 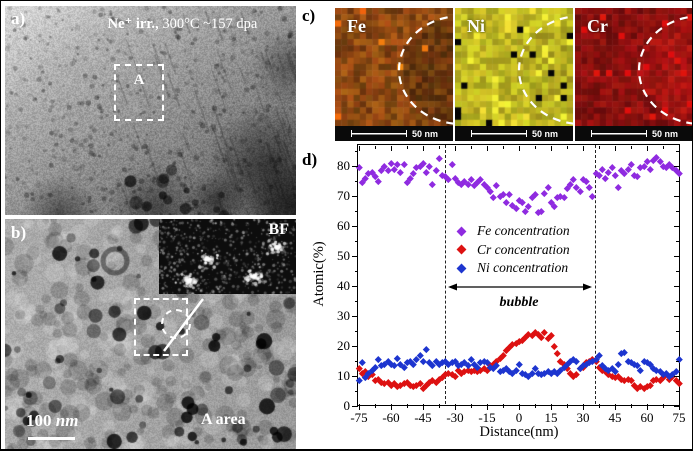 What do you see at coordinates (461, 268) in the screenshot?
I see `legend-marker` at bounding box center [461, 268].